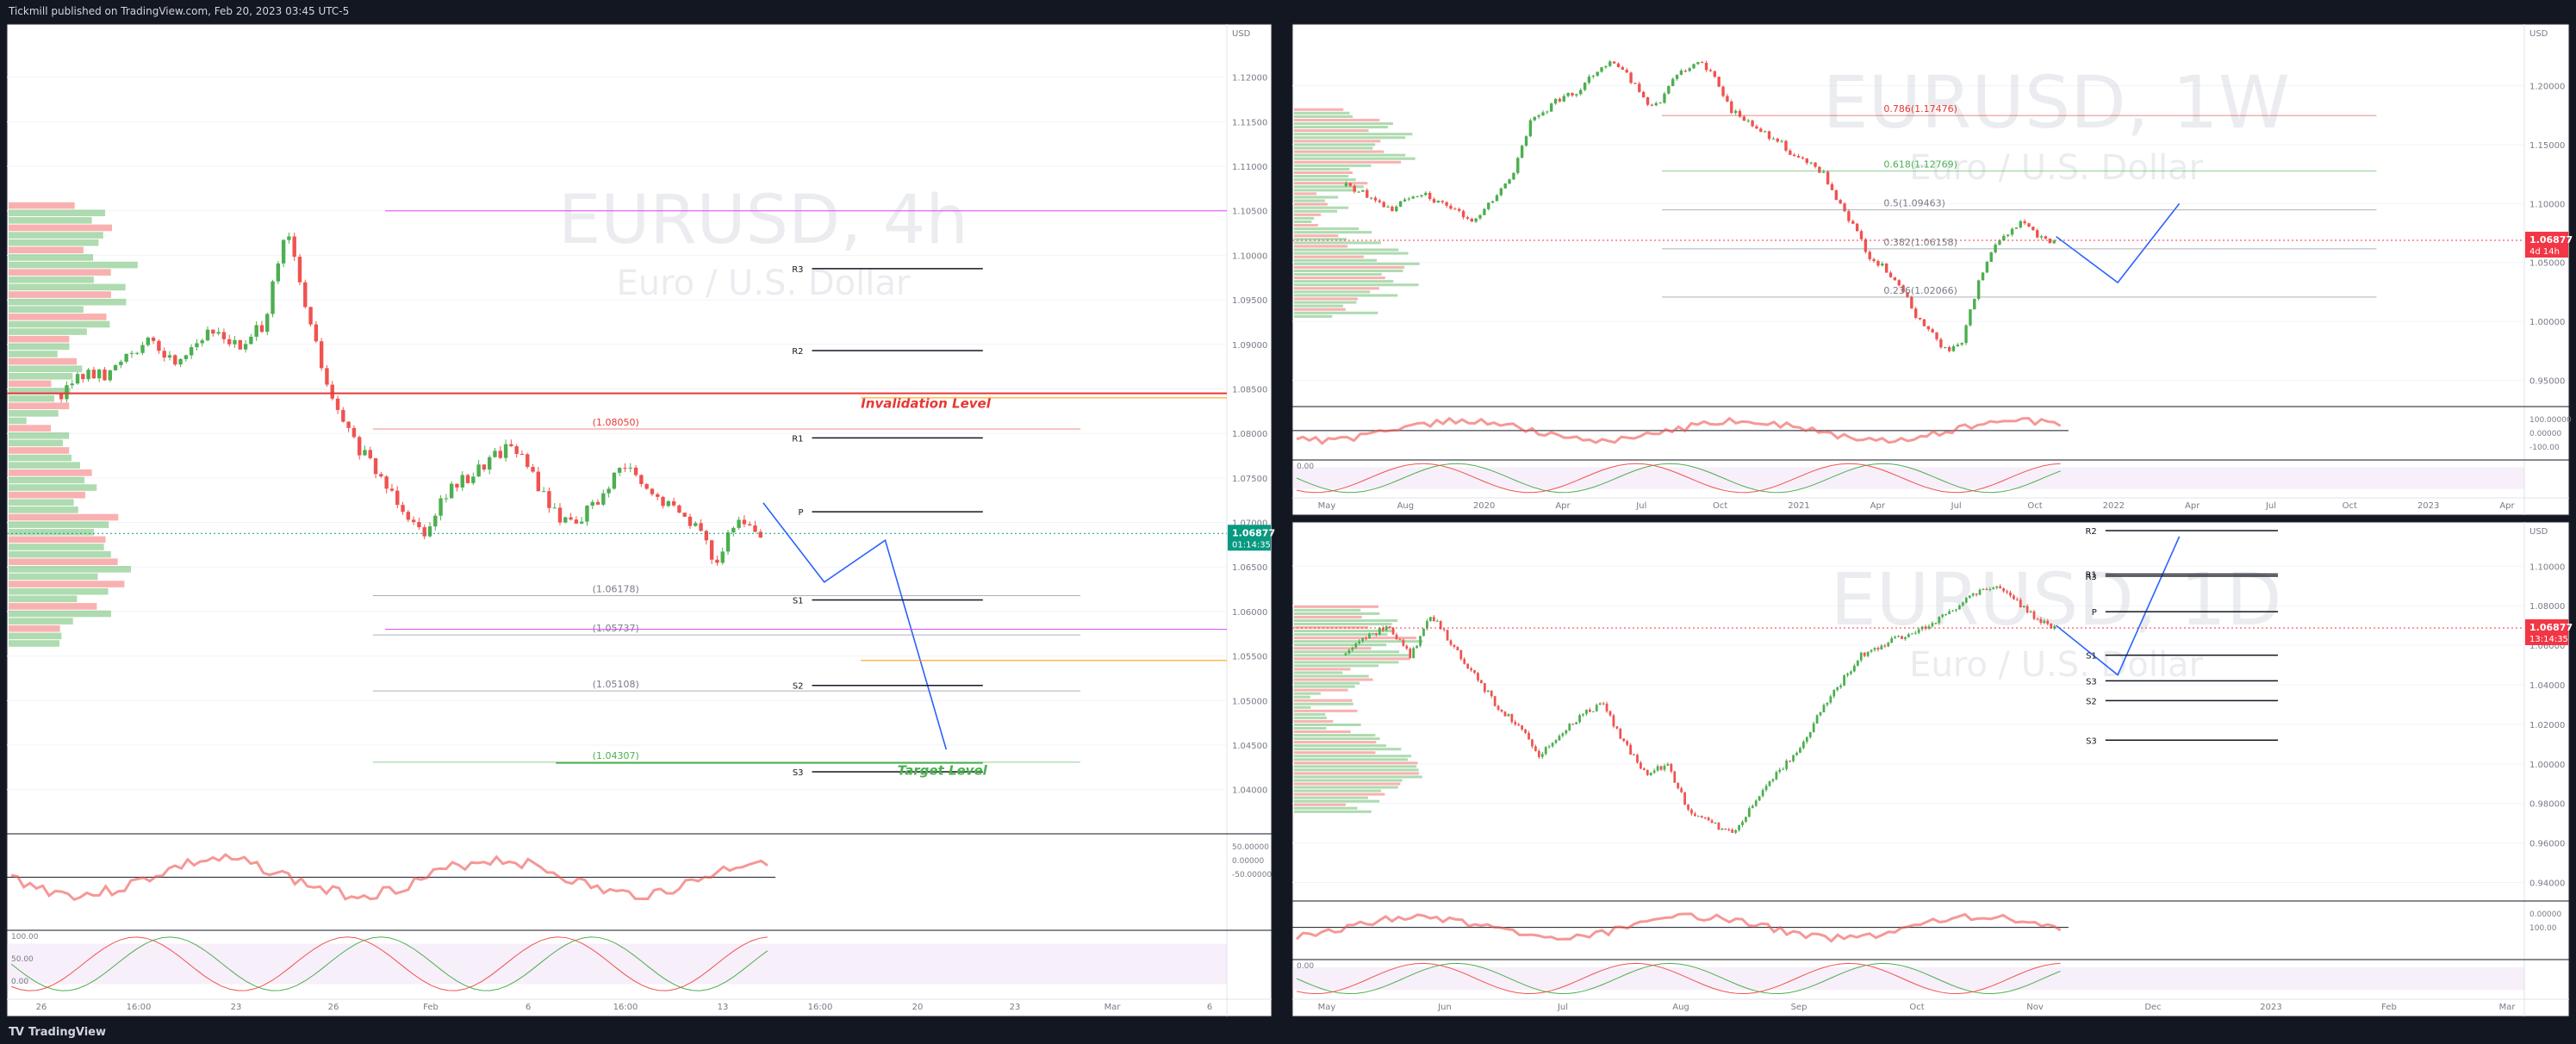 The width and height of the screenshot is (2576, 1044). What do you see at coordinates (1250, 613) in the screenshot?
I see `y-tick-label: 1.06000` at bounding box center [1250, 613].